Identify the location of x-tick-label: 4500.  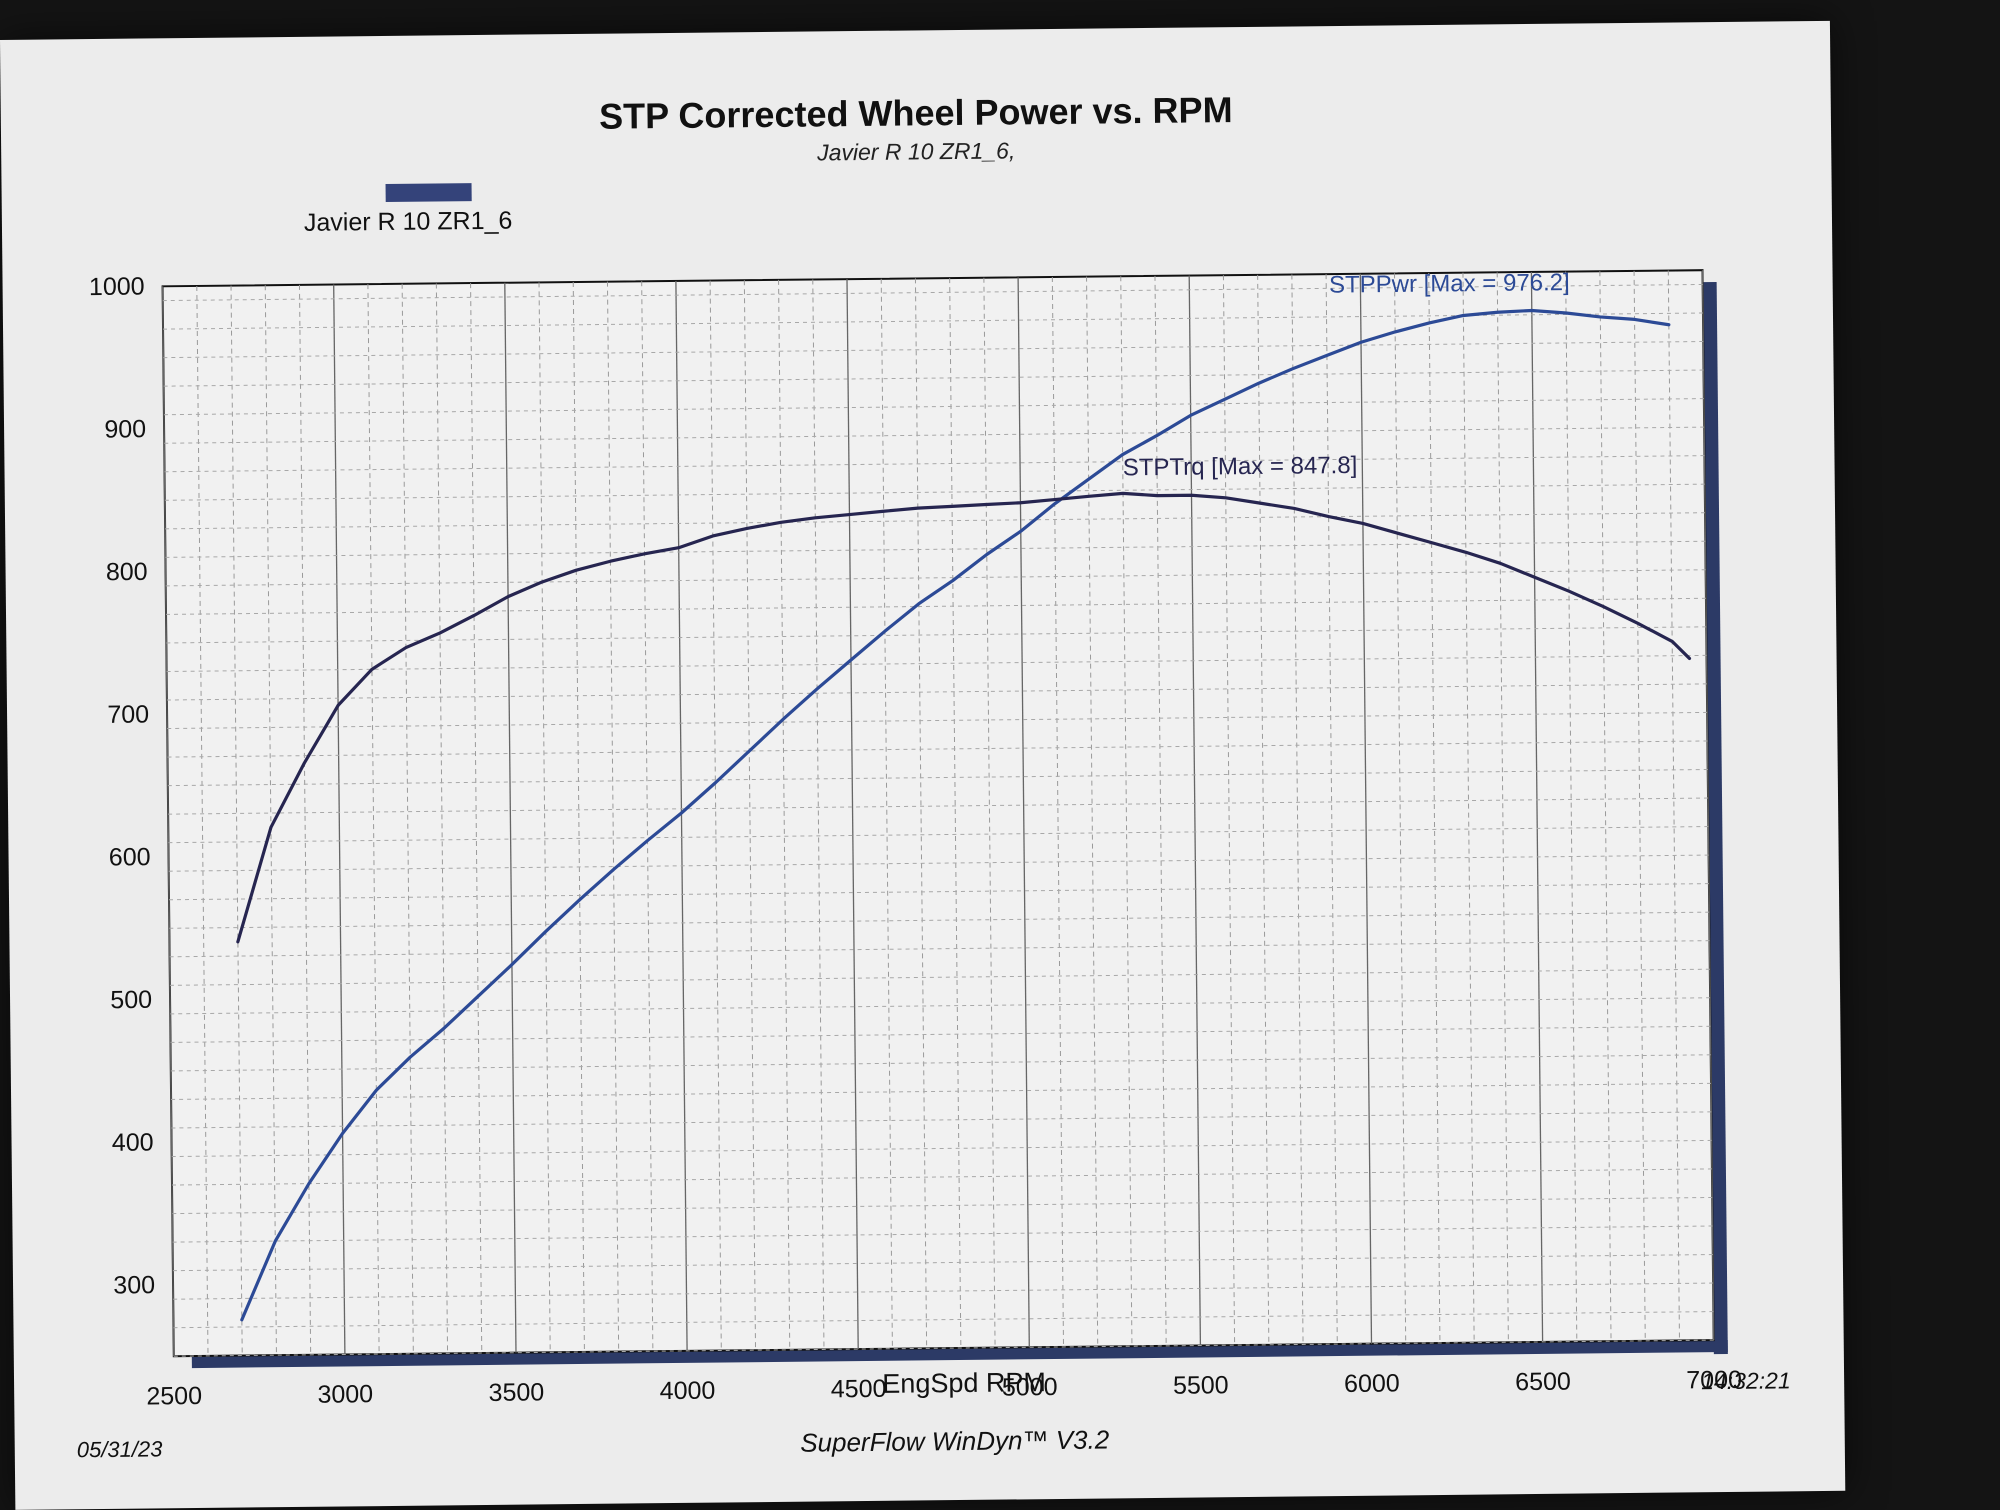
(859, 1389).